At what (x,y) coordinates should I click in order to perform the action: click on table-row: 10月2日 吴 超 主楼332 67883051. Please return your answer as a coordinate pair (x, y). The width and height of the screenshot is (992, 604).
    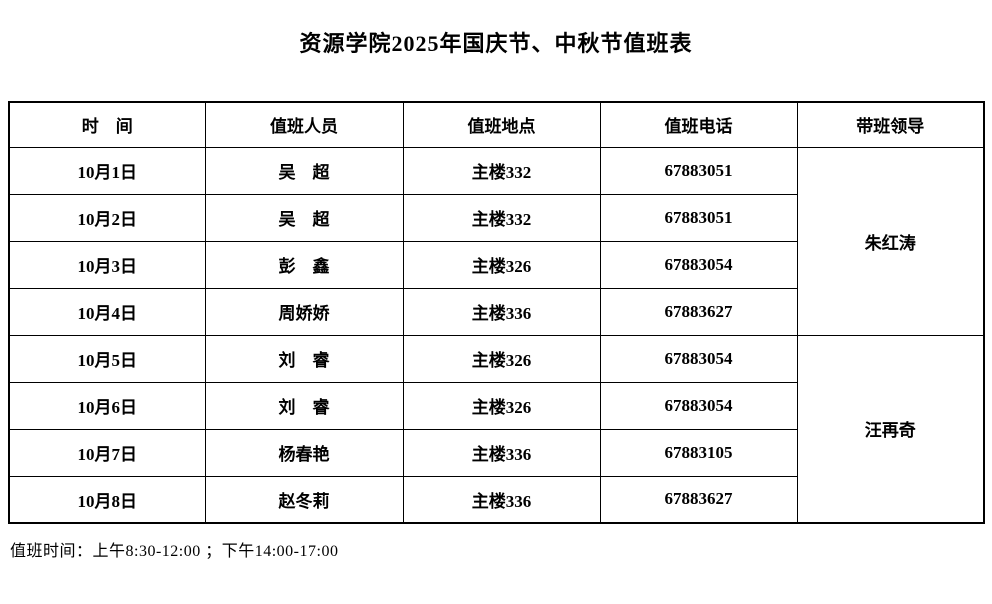
    Looking at the image, I should click on (496, 217).